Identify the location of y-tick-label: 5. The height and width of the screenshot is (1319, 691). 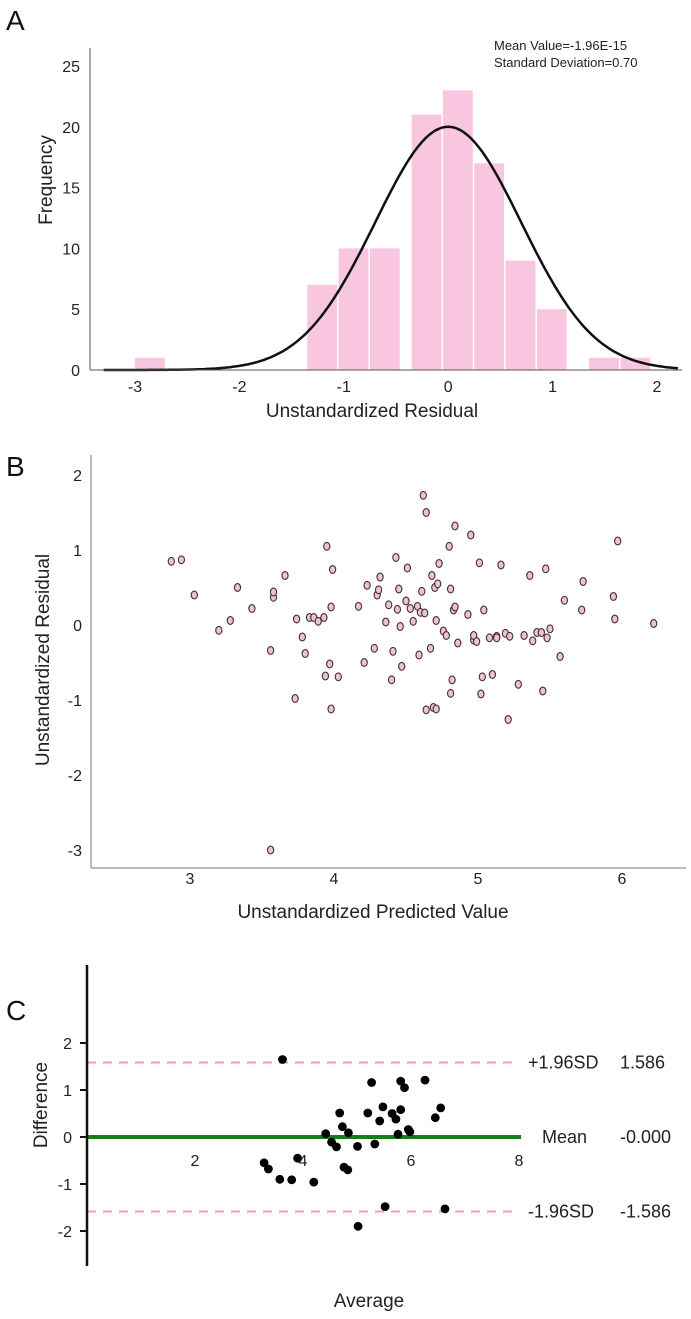
(75, 310).